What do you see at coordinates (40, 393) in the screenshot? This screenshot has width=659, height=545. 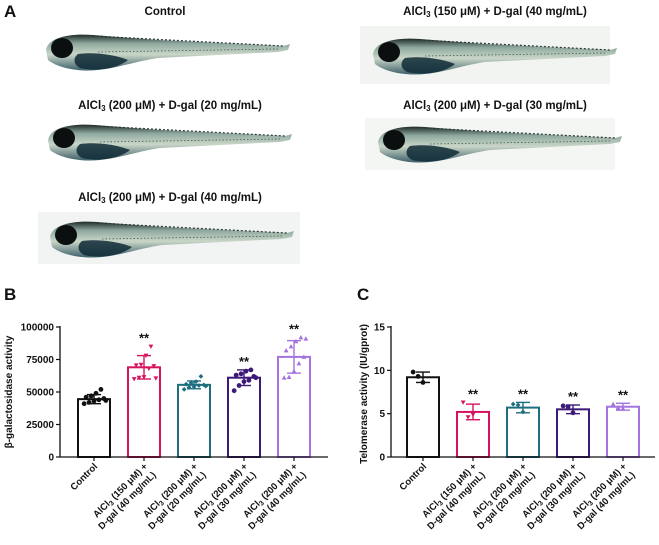 I see `y-tick-label: 50000` at bounding box center [40, 393].